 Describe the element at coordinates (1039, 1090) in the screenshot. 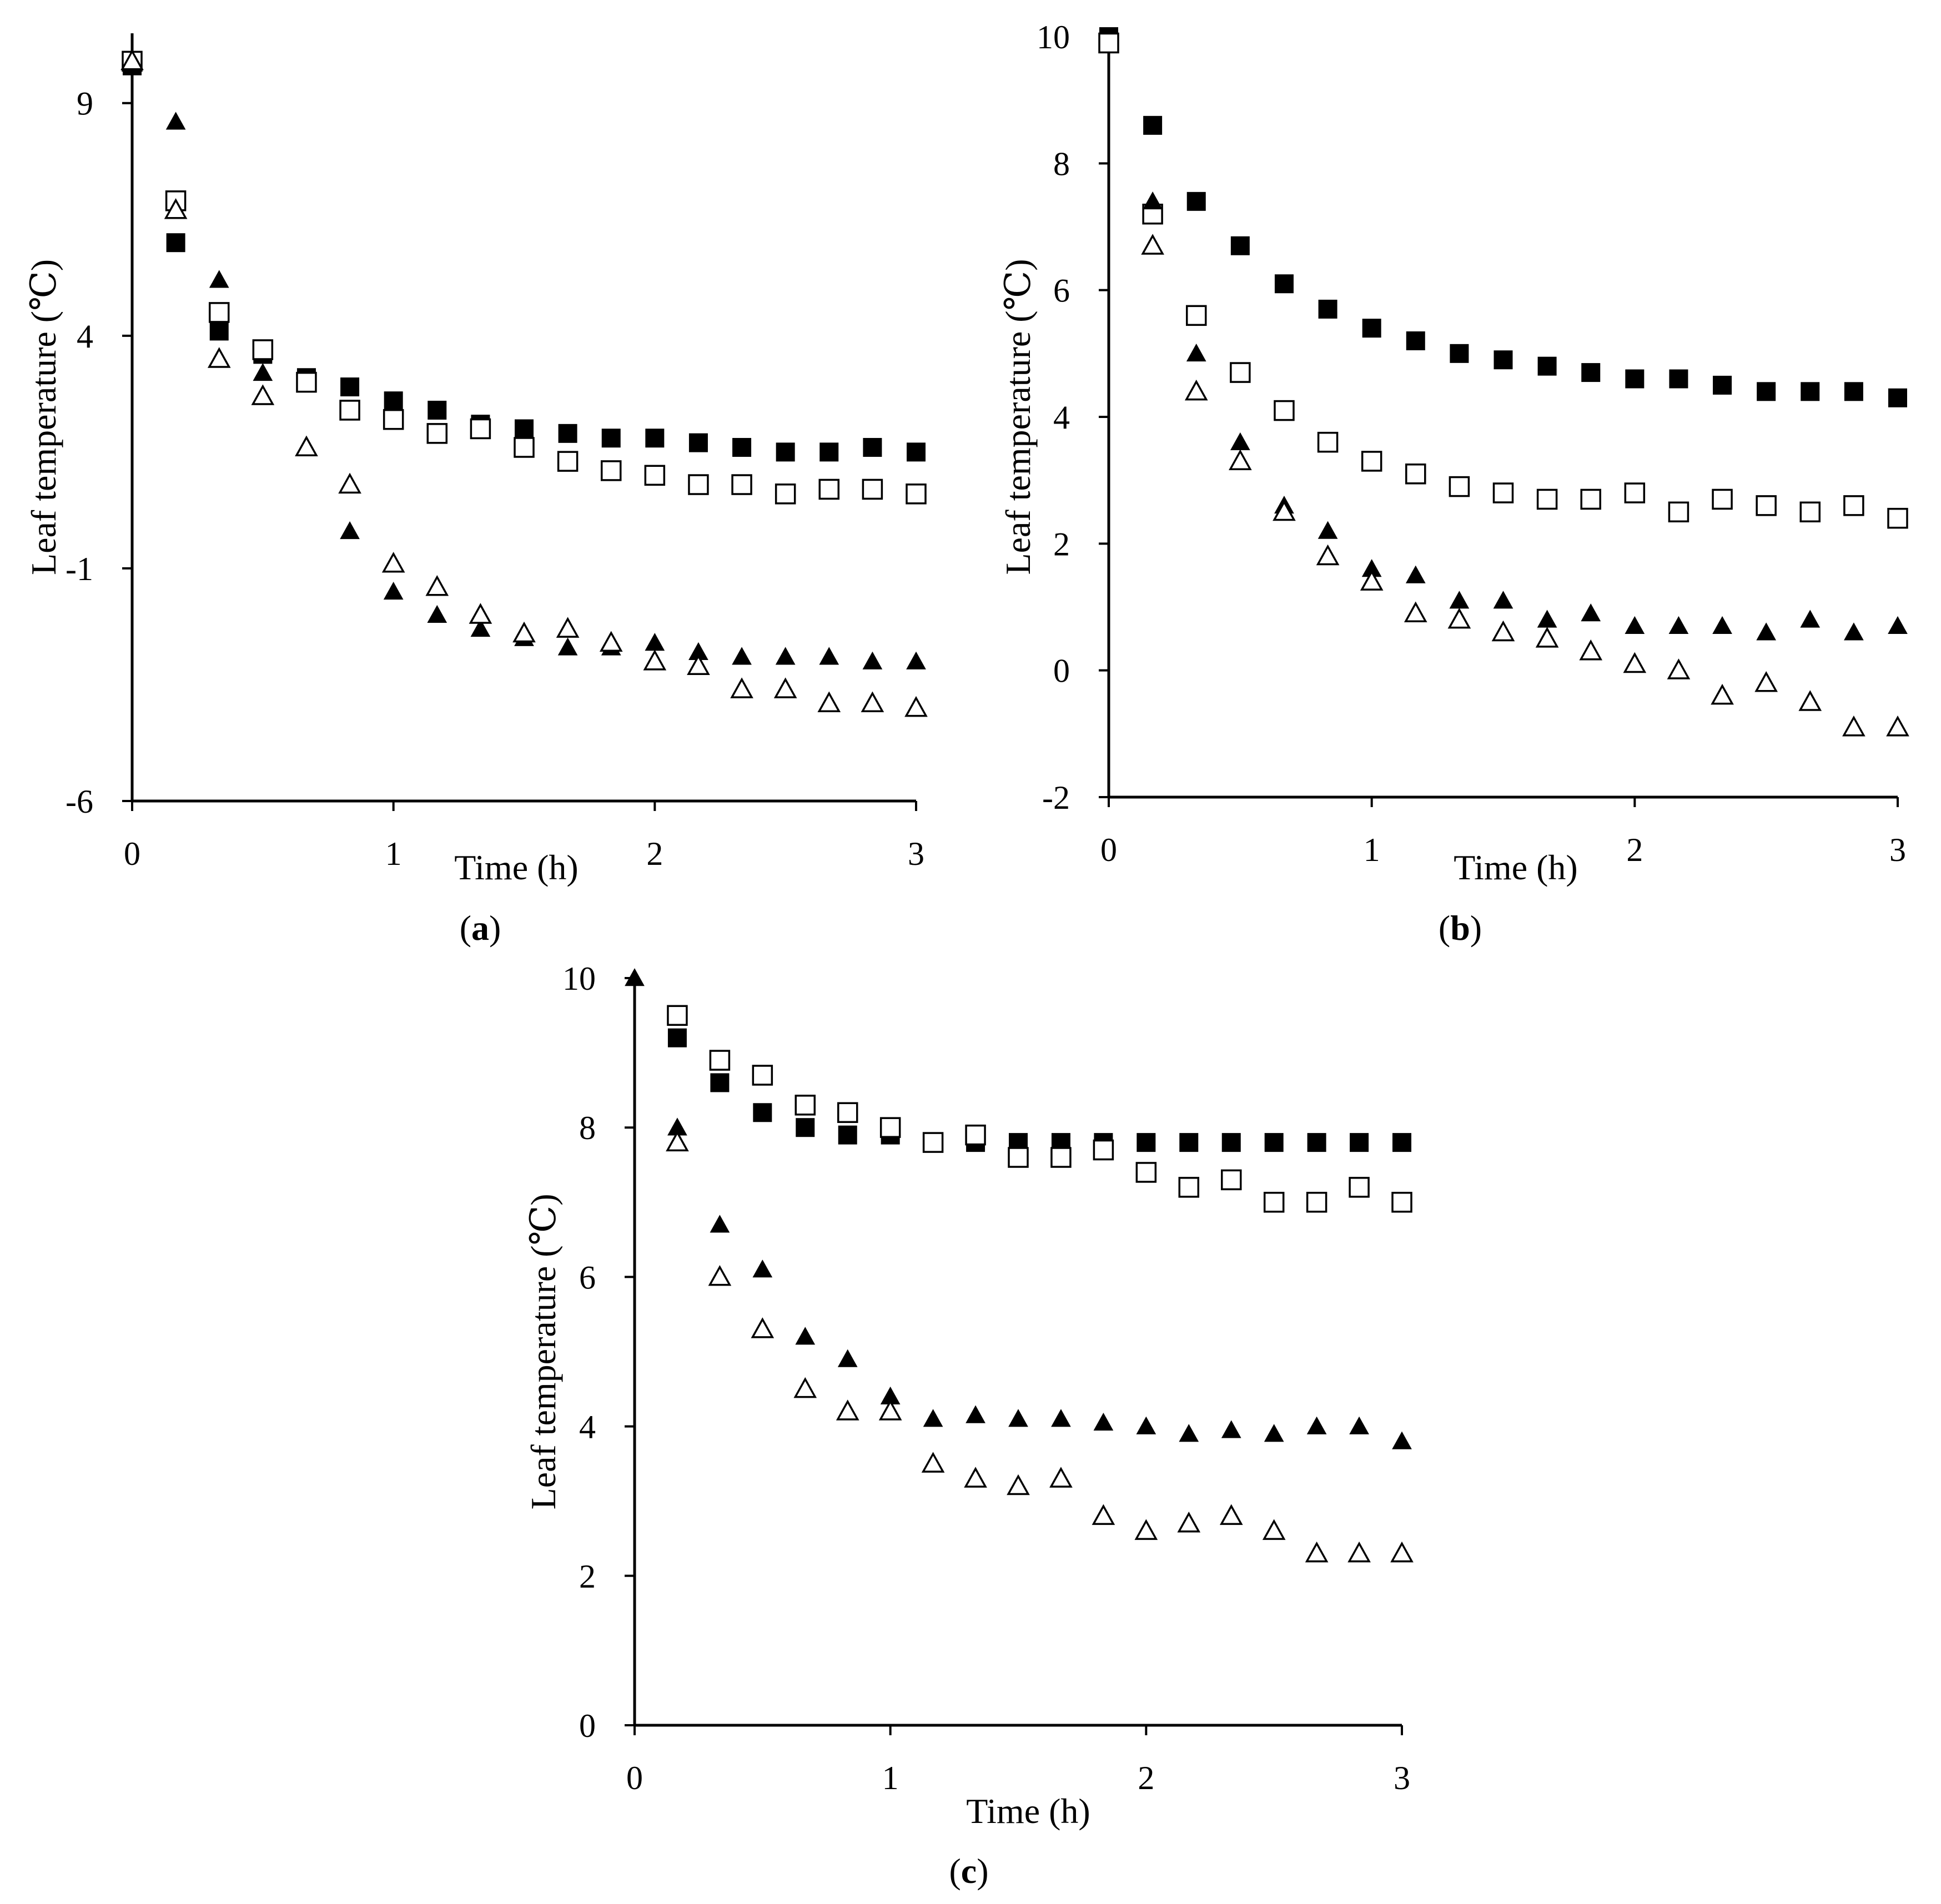

I see `series-filled-square` at that location.